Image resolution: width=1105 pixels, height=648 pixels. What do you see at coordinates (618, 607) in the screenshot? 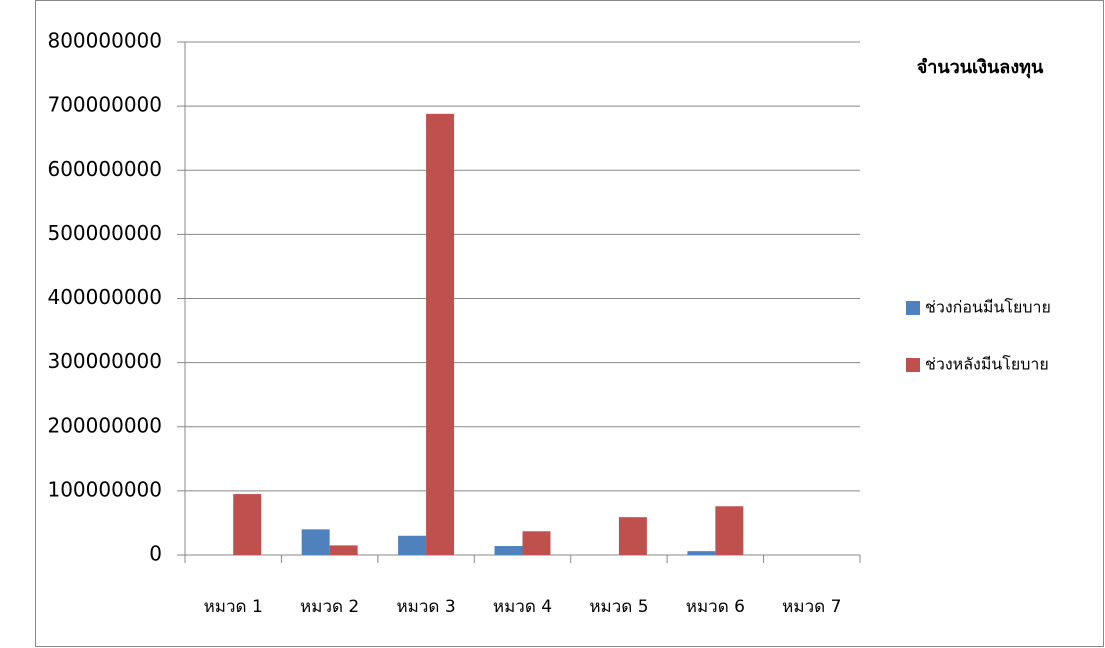
I see `x-tick-label: หมวด 5` at bounding box center [618, 607].